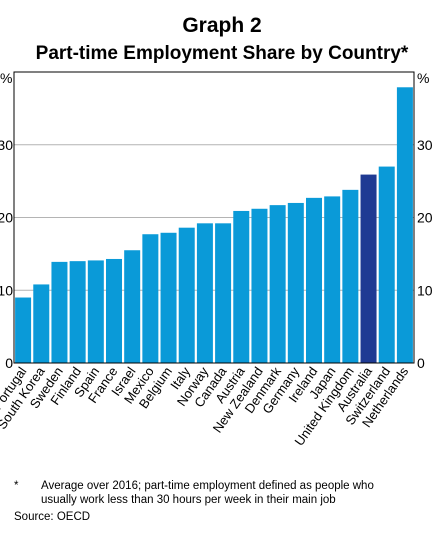  Describe the element at coordinates (6, 290) in the screenshot. I see `y-tick-label-left: 10` at that location.